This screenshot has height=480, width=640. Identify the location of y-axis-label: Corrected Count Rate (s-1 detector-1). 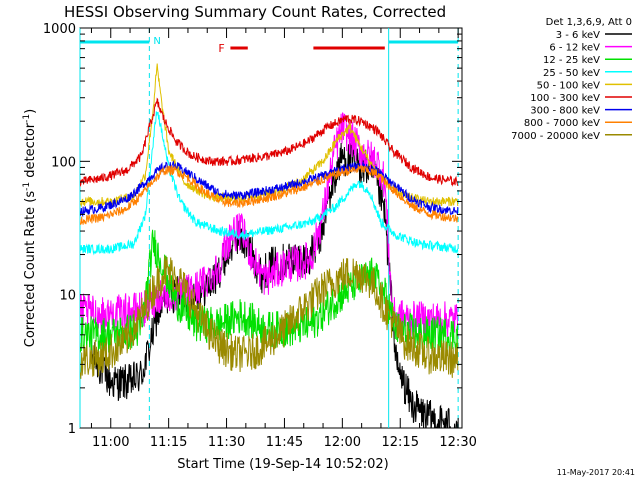
(30, 228).